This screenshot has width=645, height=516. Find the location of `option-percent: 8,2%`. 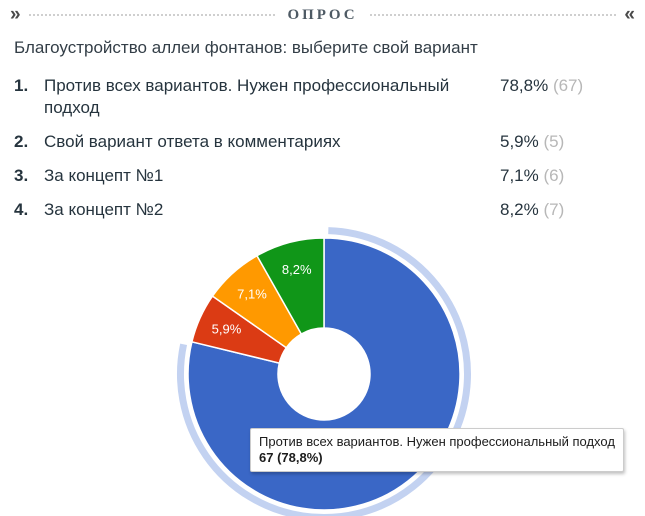

option-percent: 8,2% is located at coordinates (519, 209).